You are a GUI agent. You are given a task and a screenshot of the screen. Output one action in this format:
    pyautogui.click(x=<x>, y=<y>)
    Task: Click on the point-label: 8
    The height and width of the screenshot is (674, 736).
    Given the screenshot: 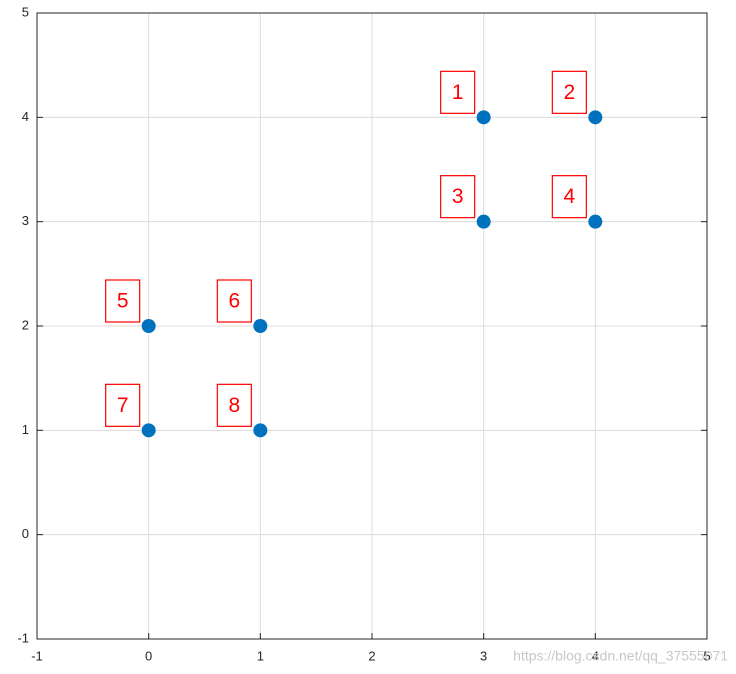 What is the action you would take?
    pyautogui.click(x=234, y=405)
    